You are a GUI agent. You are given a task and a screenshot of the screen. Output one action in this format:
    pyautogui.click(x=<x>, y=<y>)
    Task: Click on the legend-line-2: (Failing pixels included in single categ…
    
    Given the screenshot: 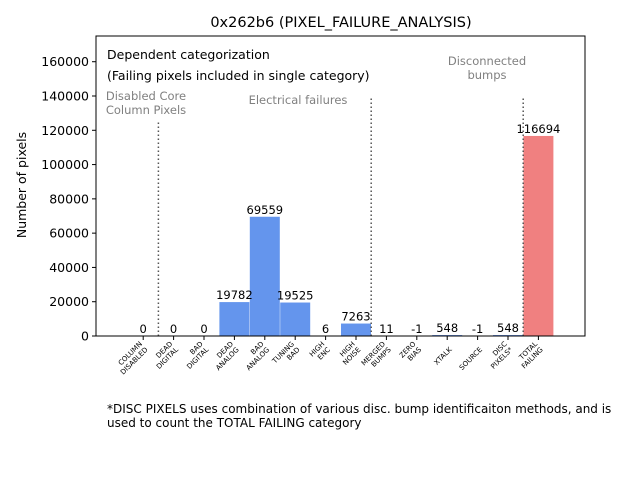 What is the action you would take?
    pyautogui.click(x=238, y=75)
    